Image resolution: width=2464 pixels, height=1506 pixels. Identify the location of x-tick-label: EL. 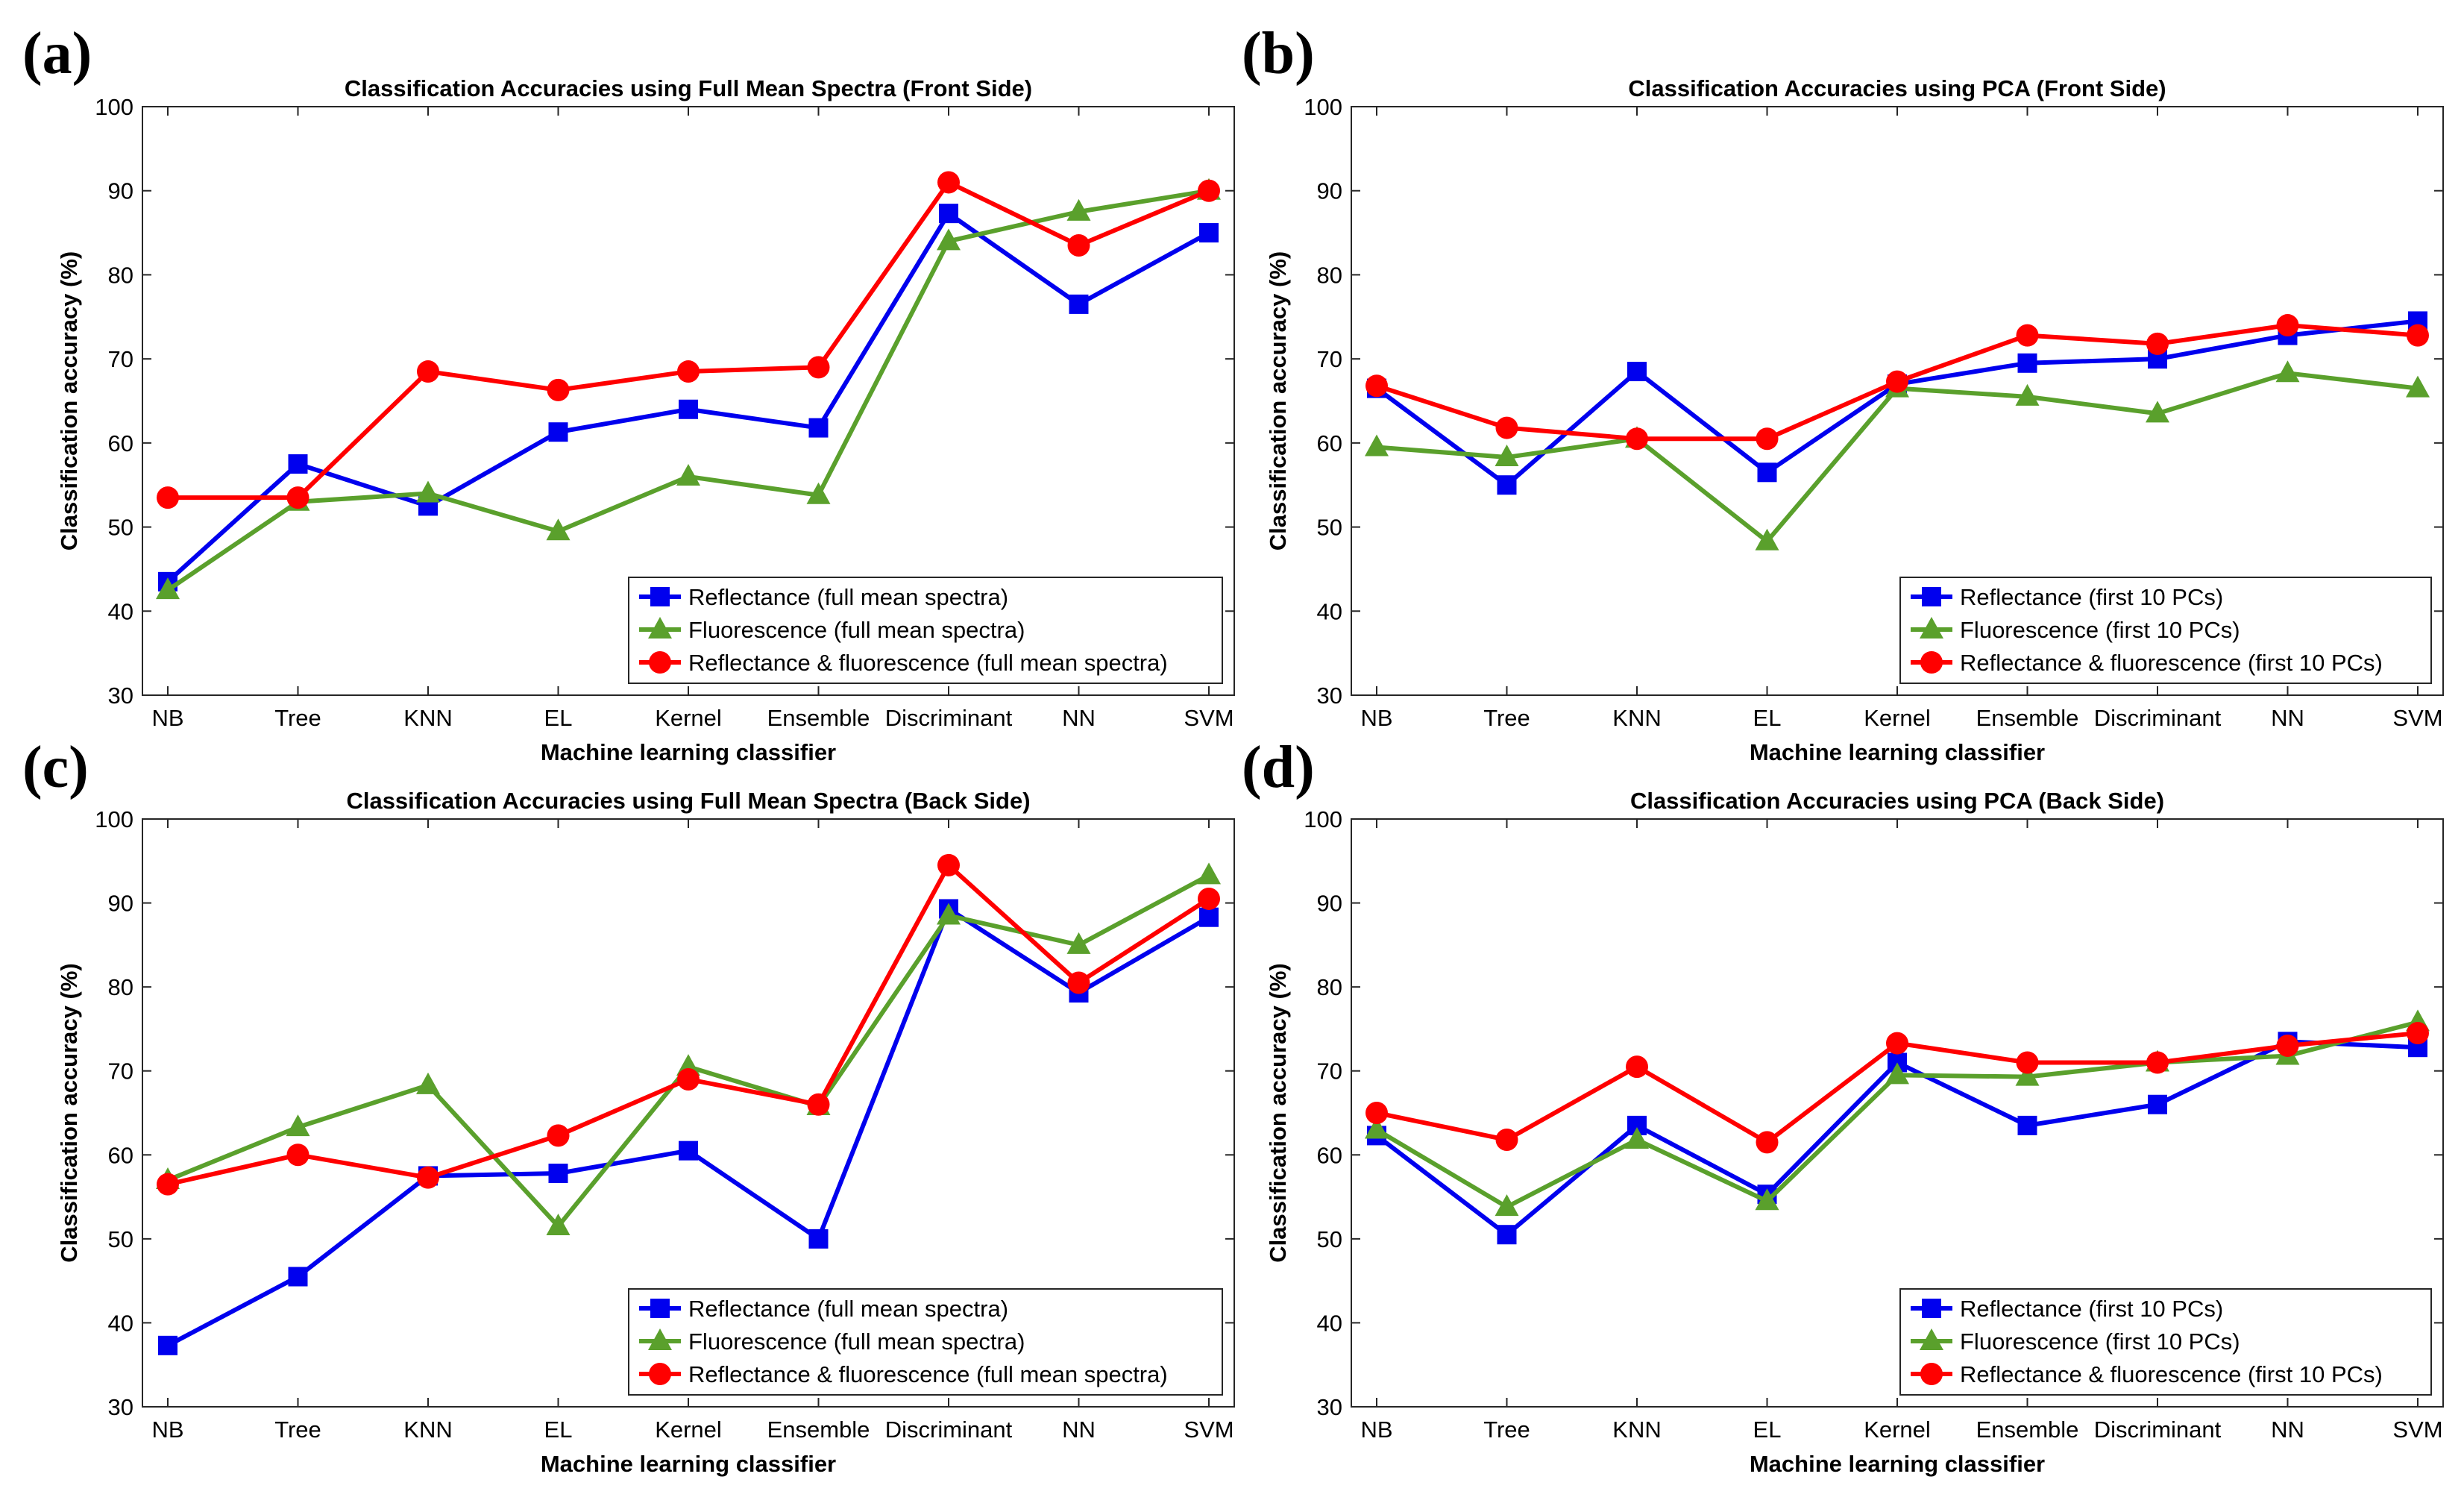
(1767, 718).